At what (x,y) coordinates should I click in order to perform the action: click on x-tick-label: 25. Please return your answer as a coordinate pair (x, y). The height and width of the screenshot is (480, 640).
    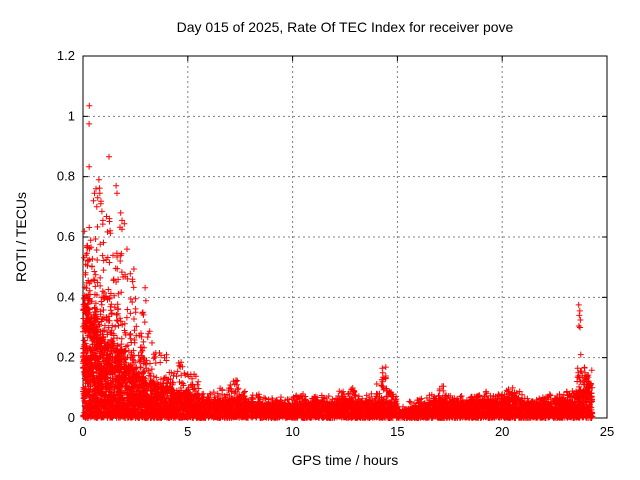
    Looking at the image, I should click on (607, 431).